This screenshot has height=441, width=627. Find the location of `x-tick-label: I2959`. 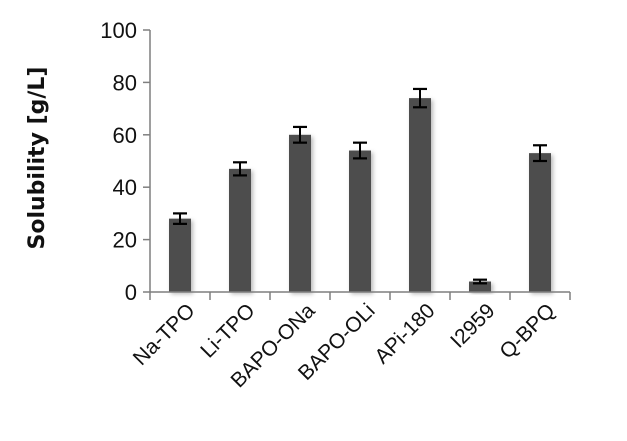

x-tick-label: I2959 is located at coordinates (472, 325).